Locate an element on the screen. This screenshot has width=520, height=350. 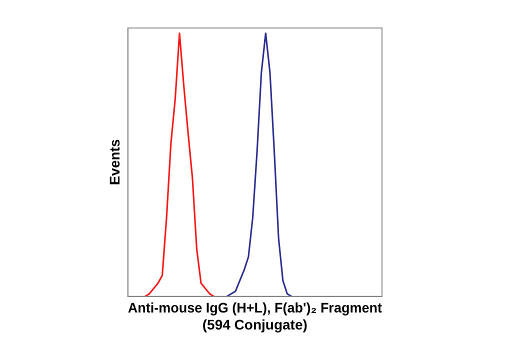
x-axis-title: Anti-mouse IgG (H+L), F(ab')₂ Fragment (594 Conjugate) is located at coordinates (255, 316).